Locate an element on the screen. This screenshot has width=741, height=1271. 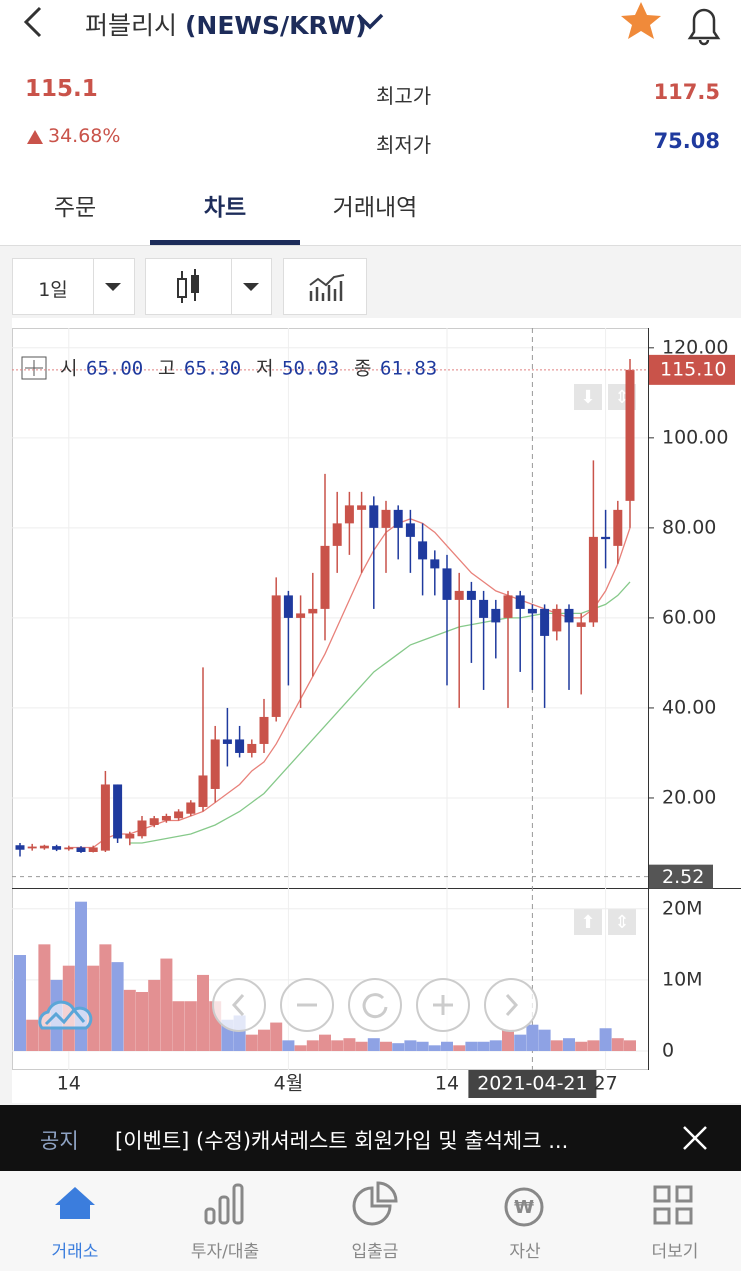
coin-name: 퍼블리시 is located at coordinates (131, 25).